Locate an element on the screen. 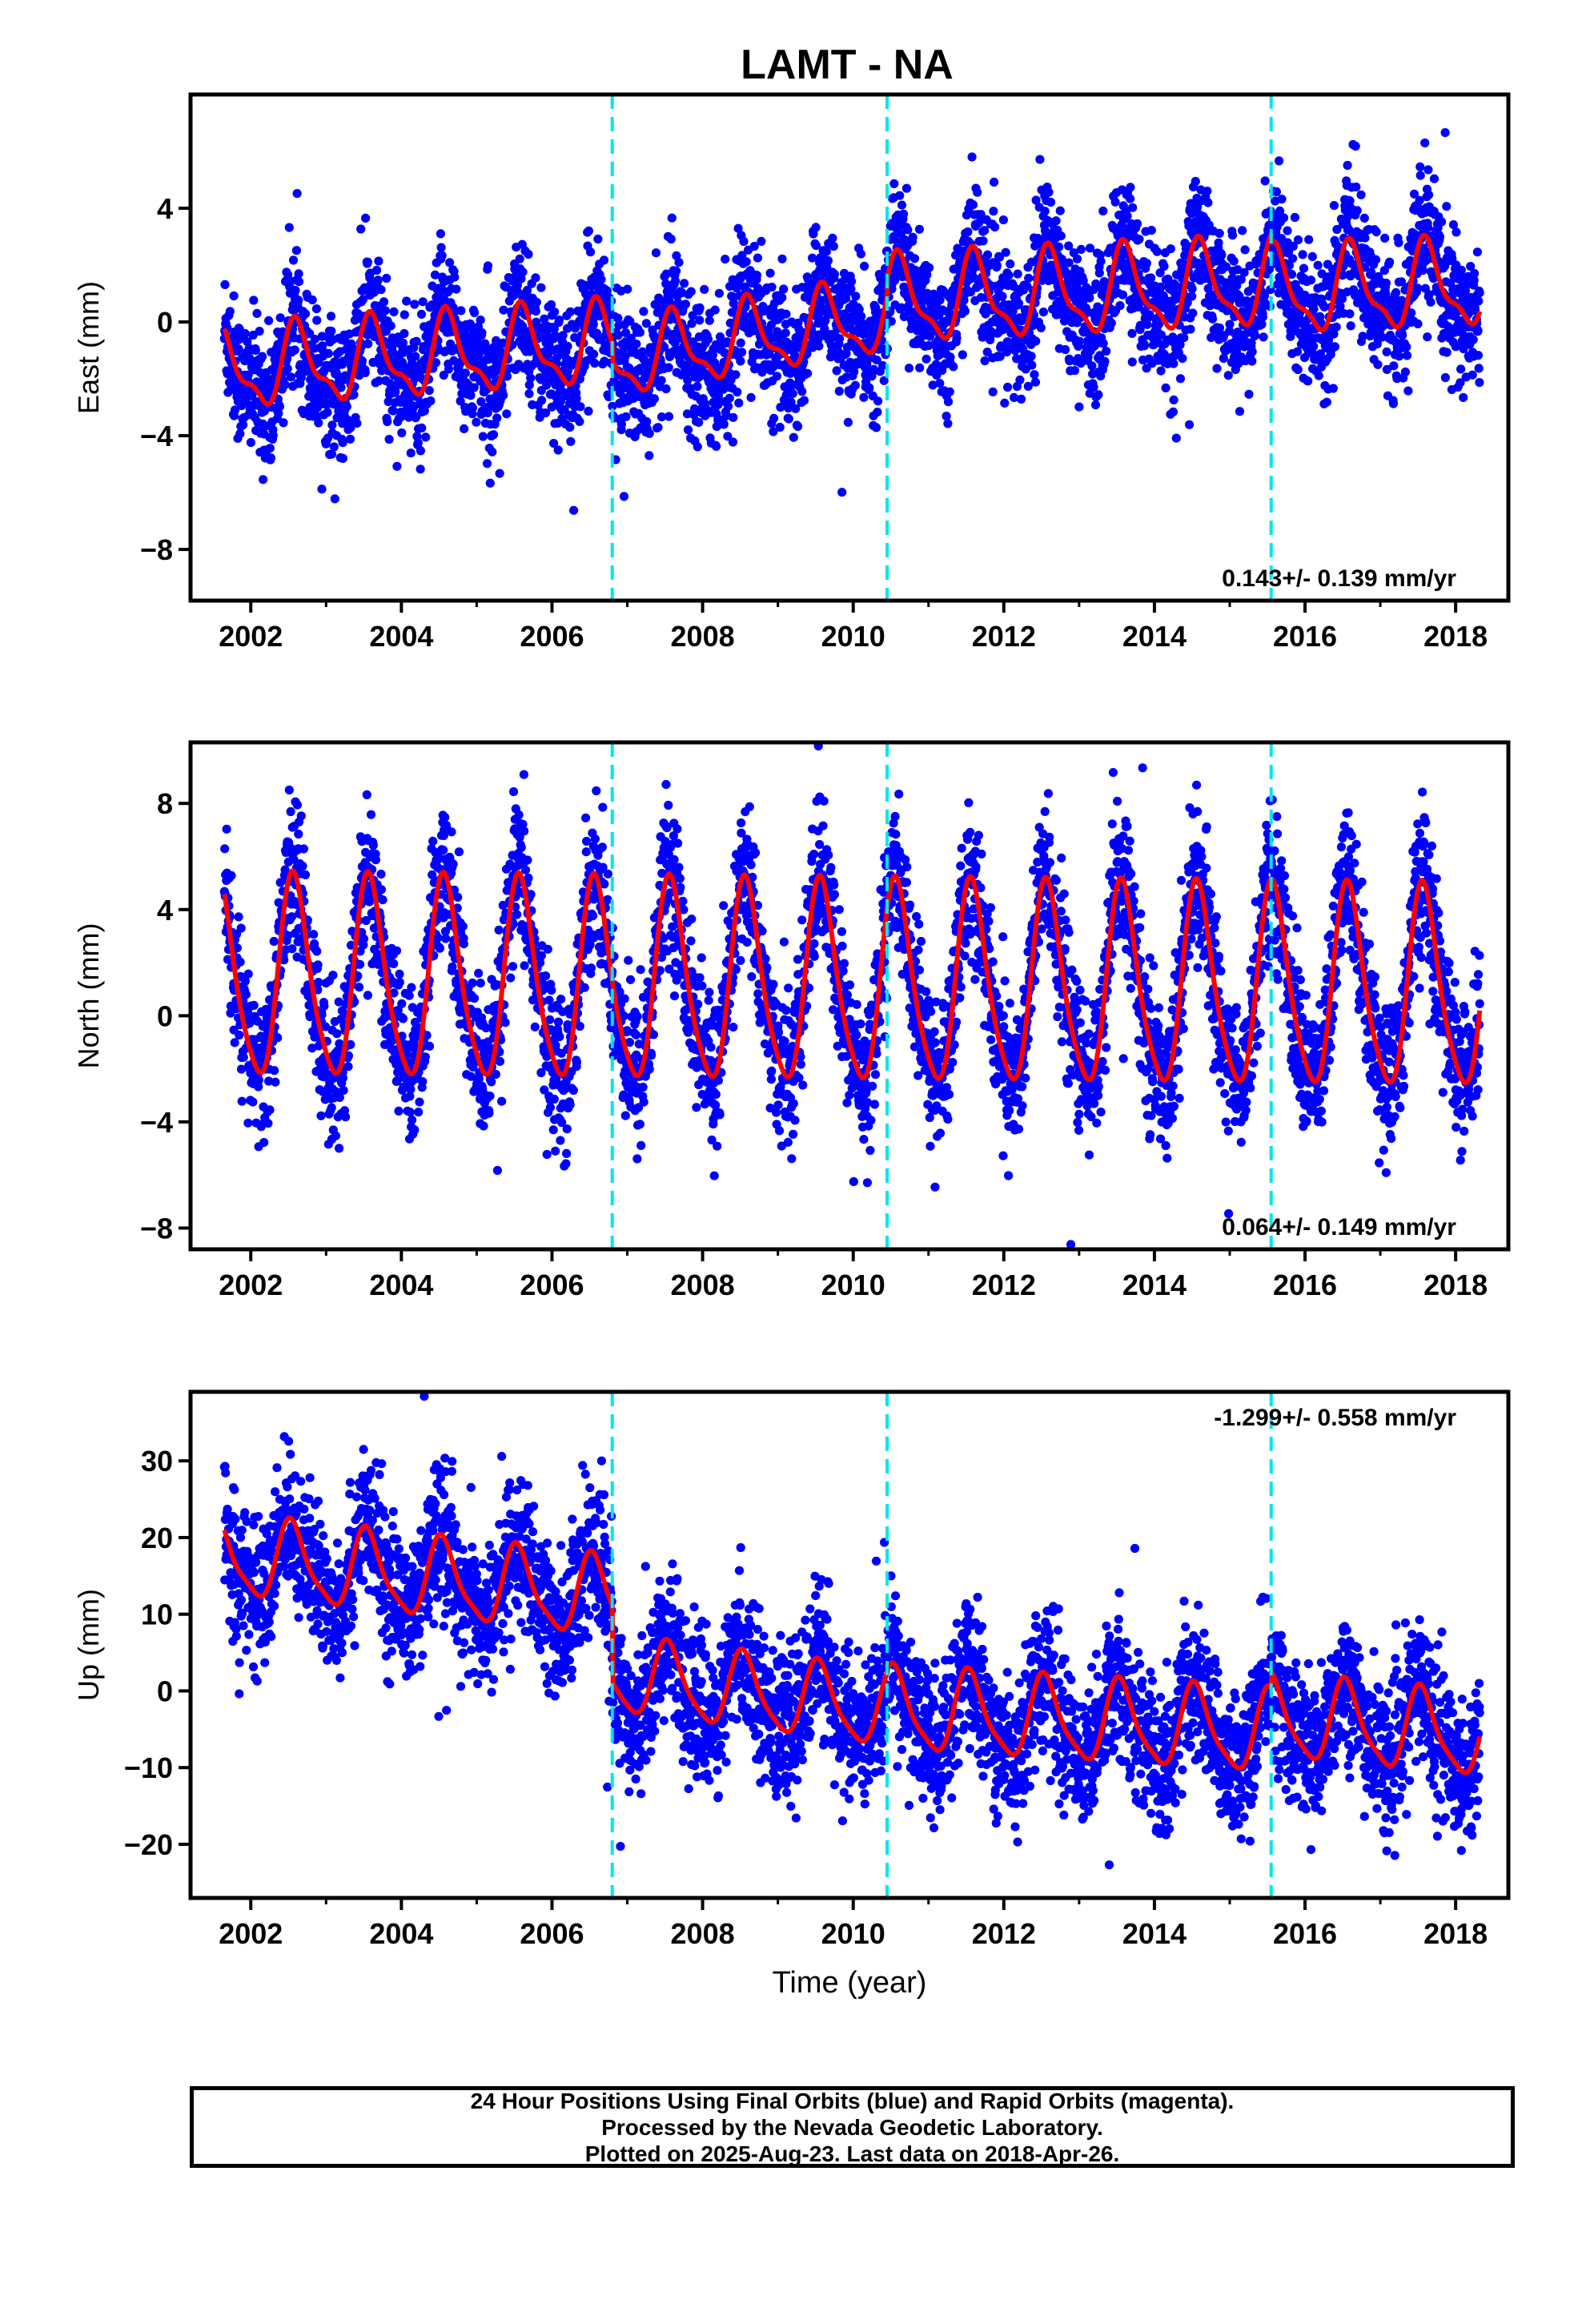  y-tick-label: −8 is located at coordinates (156, 549).